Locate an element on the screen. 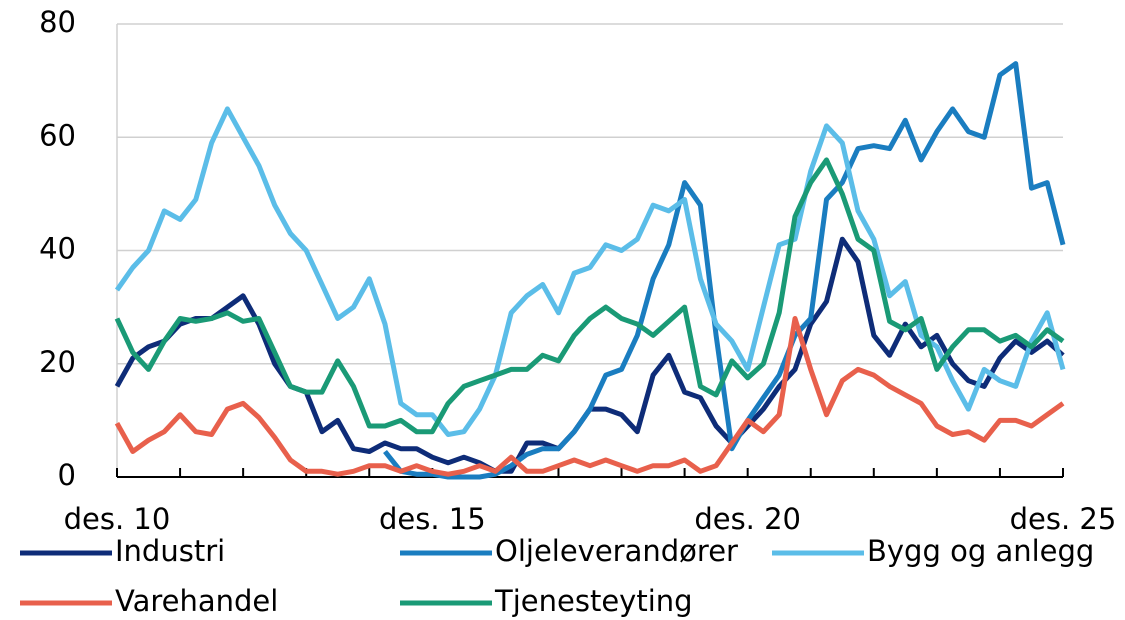 This screenshot has height=620, width=1125. y-tick-label: 0 is located at coordinates (67, 475).